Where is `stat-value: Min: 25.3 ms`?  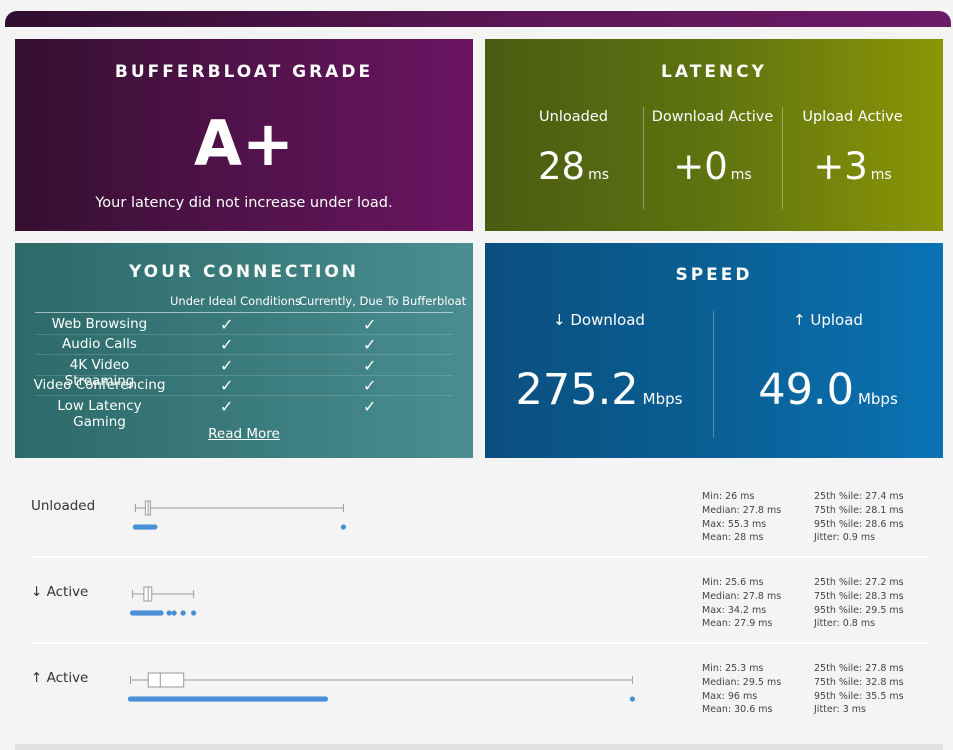 stat-value: Min: 25.3 ms is located at coordinates (733, 668).